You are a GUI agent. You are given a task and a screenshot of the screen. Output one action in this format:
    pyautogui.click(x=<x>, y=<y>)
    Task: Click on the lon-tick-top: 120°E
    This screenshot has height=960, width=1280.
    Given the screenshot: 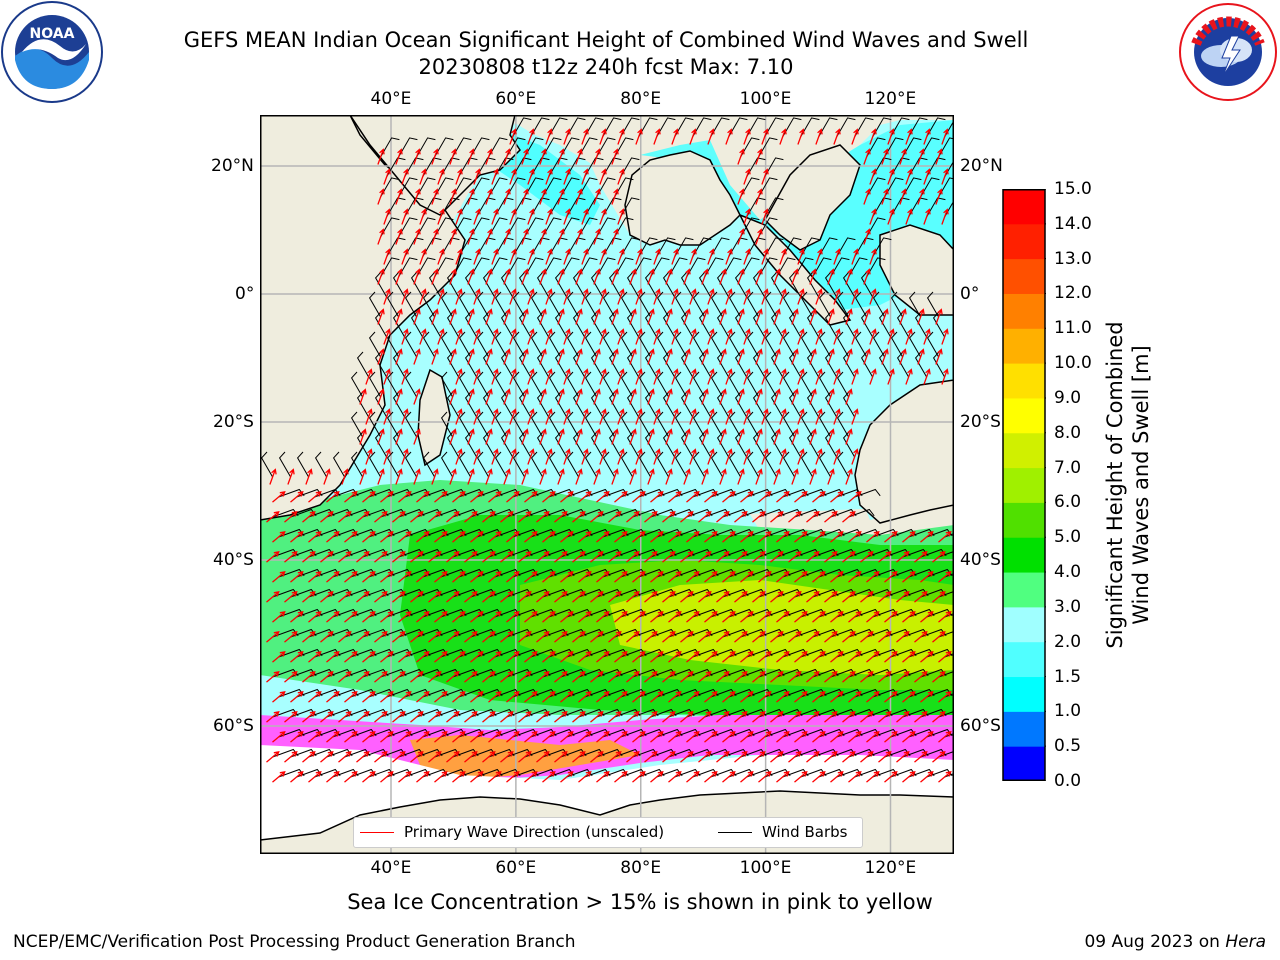 What is the action you would take?
    pyautogui.click(x=890, y=99)
    